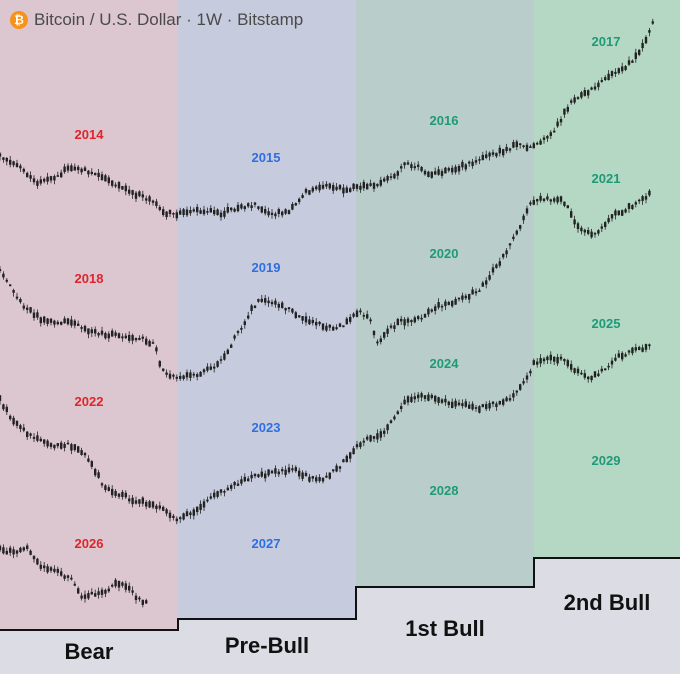  What do you see at coordinates (89, 543) in the screenshot?
I see `year-label-2026: 2026` at bounding box center [89, 543].